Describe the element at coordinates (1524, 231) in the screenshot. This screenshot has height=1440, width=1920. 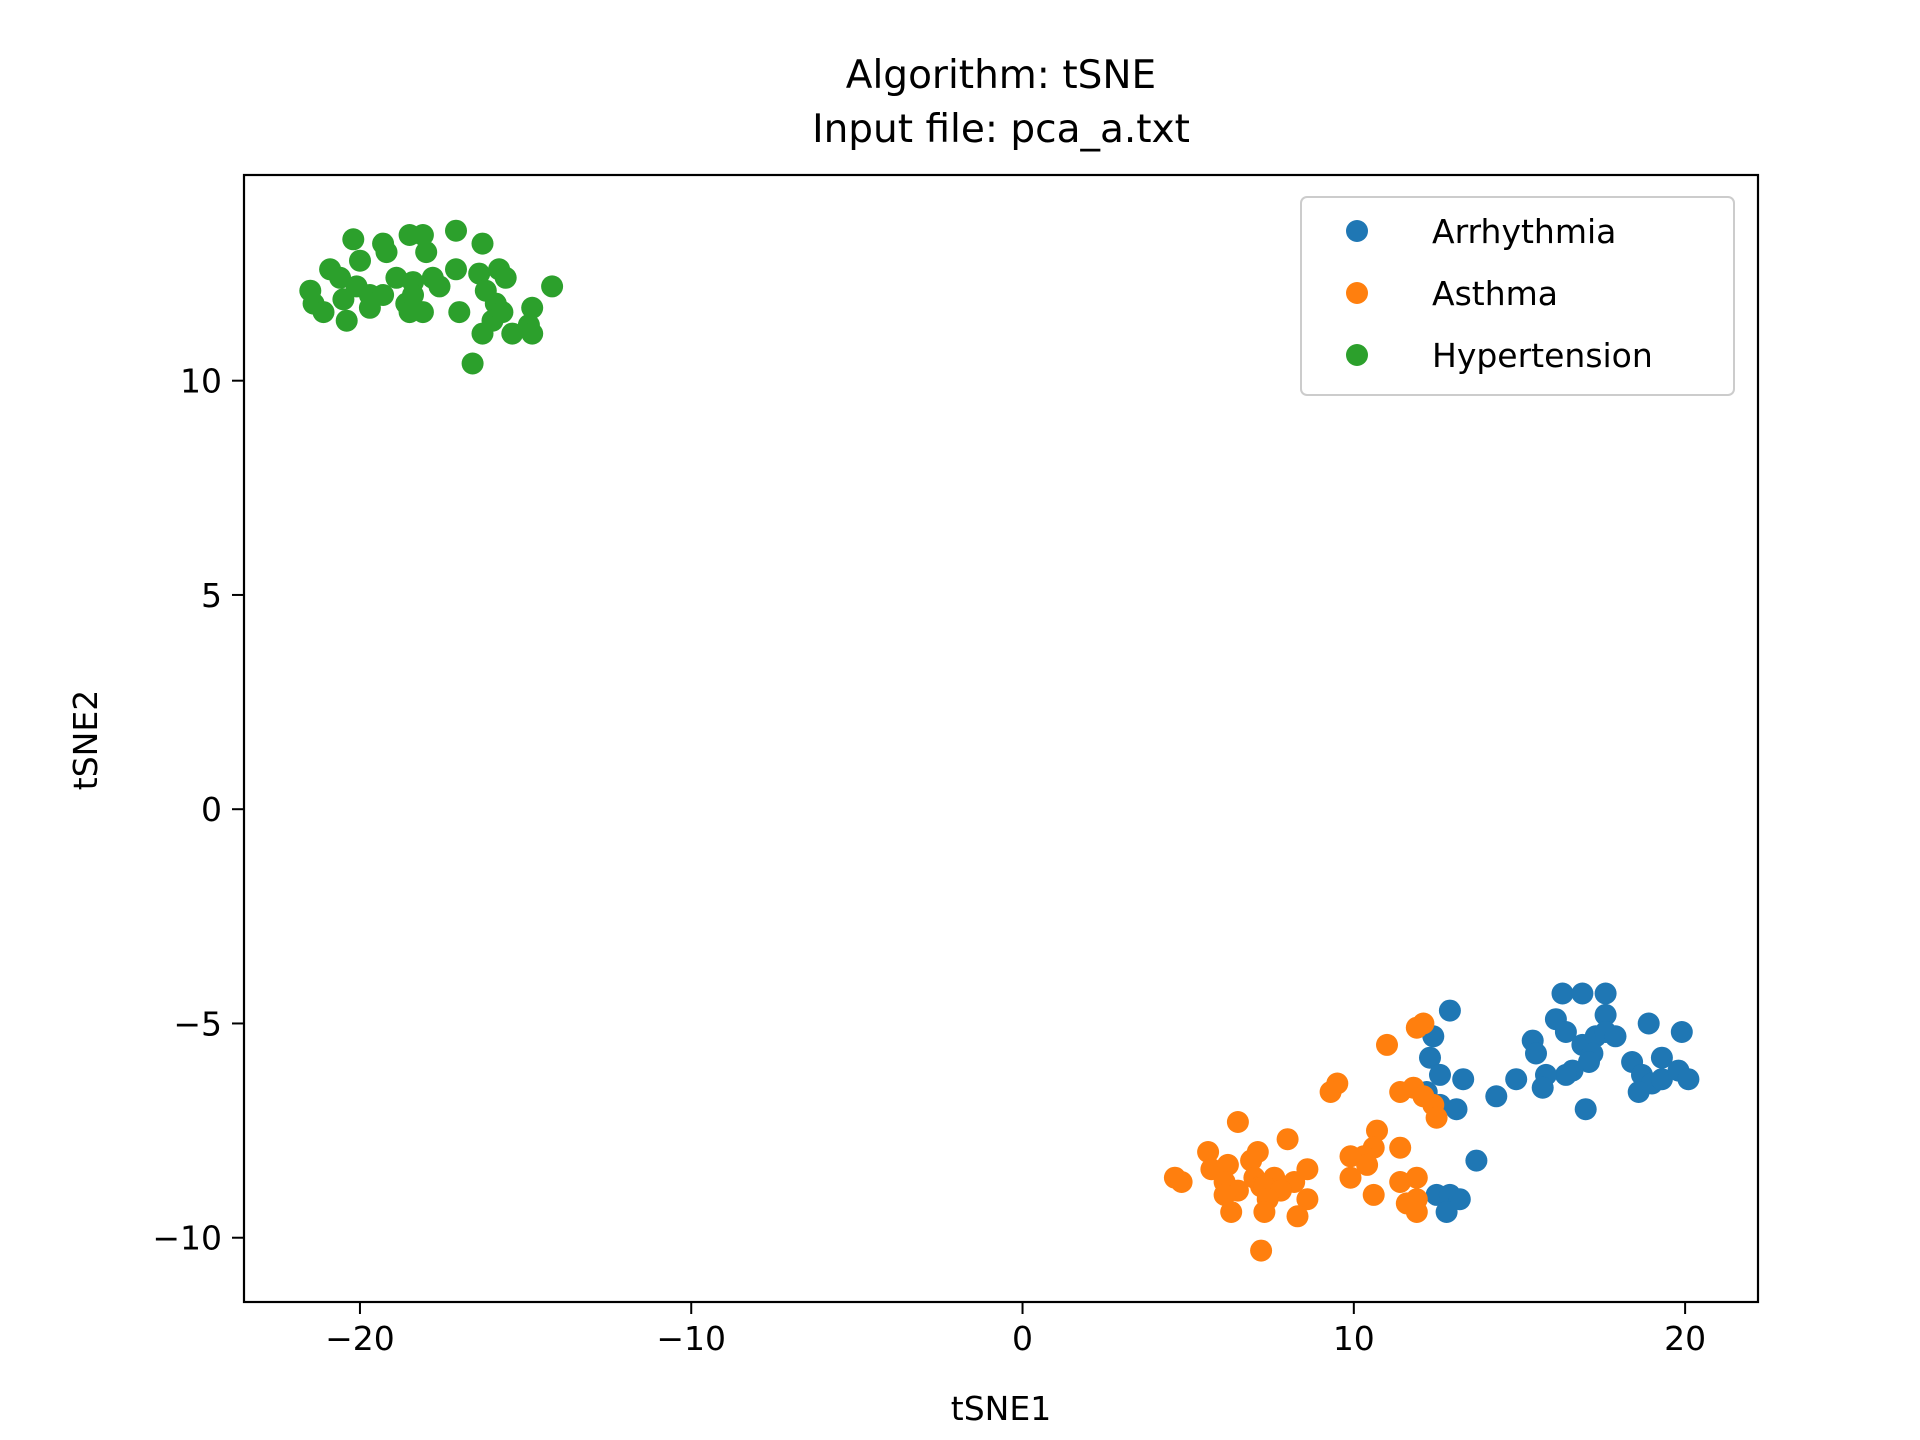
I see `legend-label-arrhythmia: Arrhythmia` at that location.